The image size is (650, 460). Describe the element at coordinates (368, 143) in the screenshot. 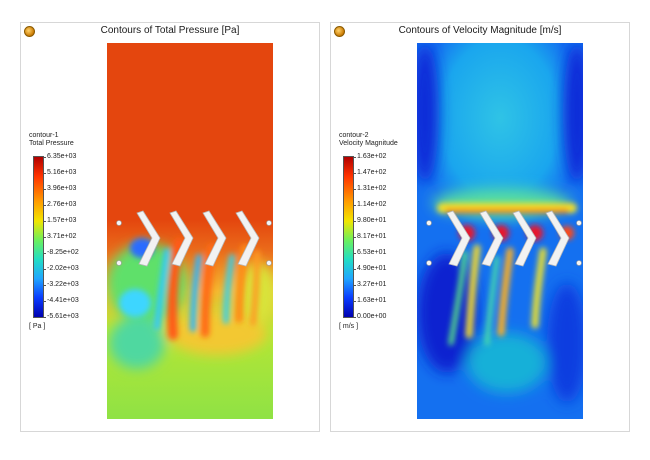

I see `legend-quantity: Velocity Magnitude` at that location.